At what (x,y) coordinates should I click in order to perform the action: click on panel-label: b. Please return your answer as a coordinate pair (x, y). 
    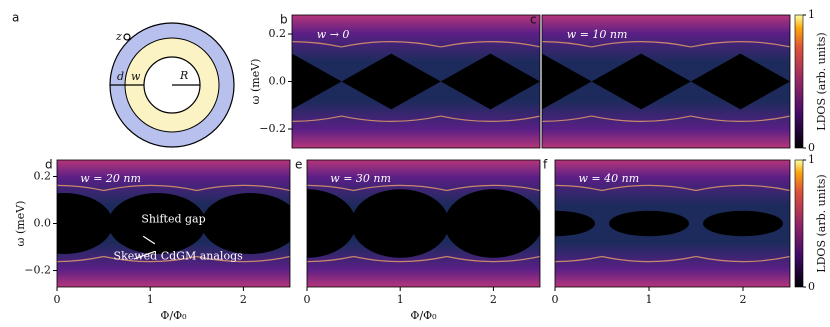
    Looking at the image, I should click on (284, 20).